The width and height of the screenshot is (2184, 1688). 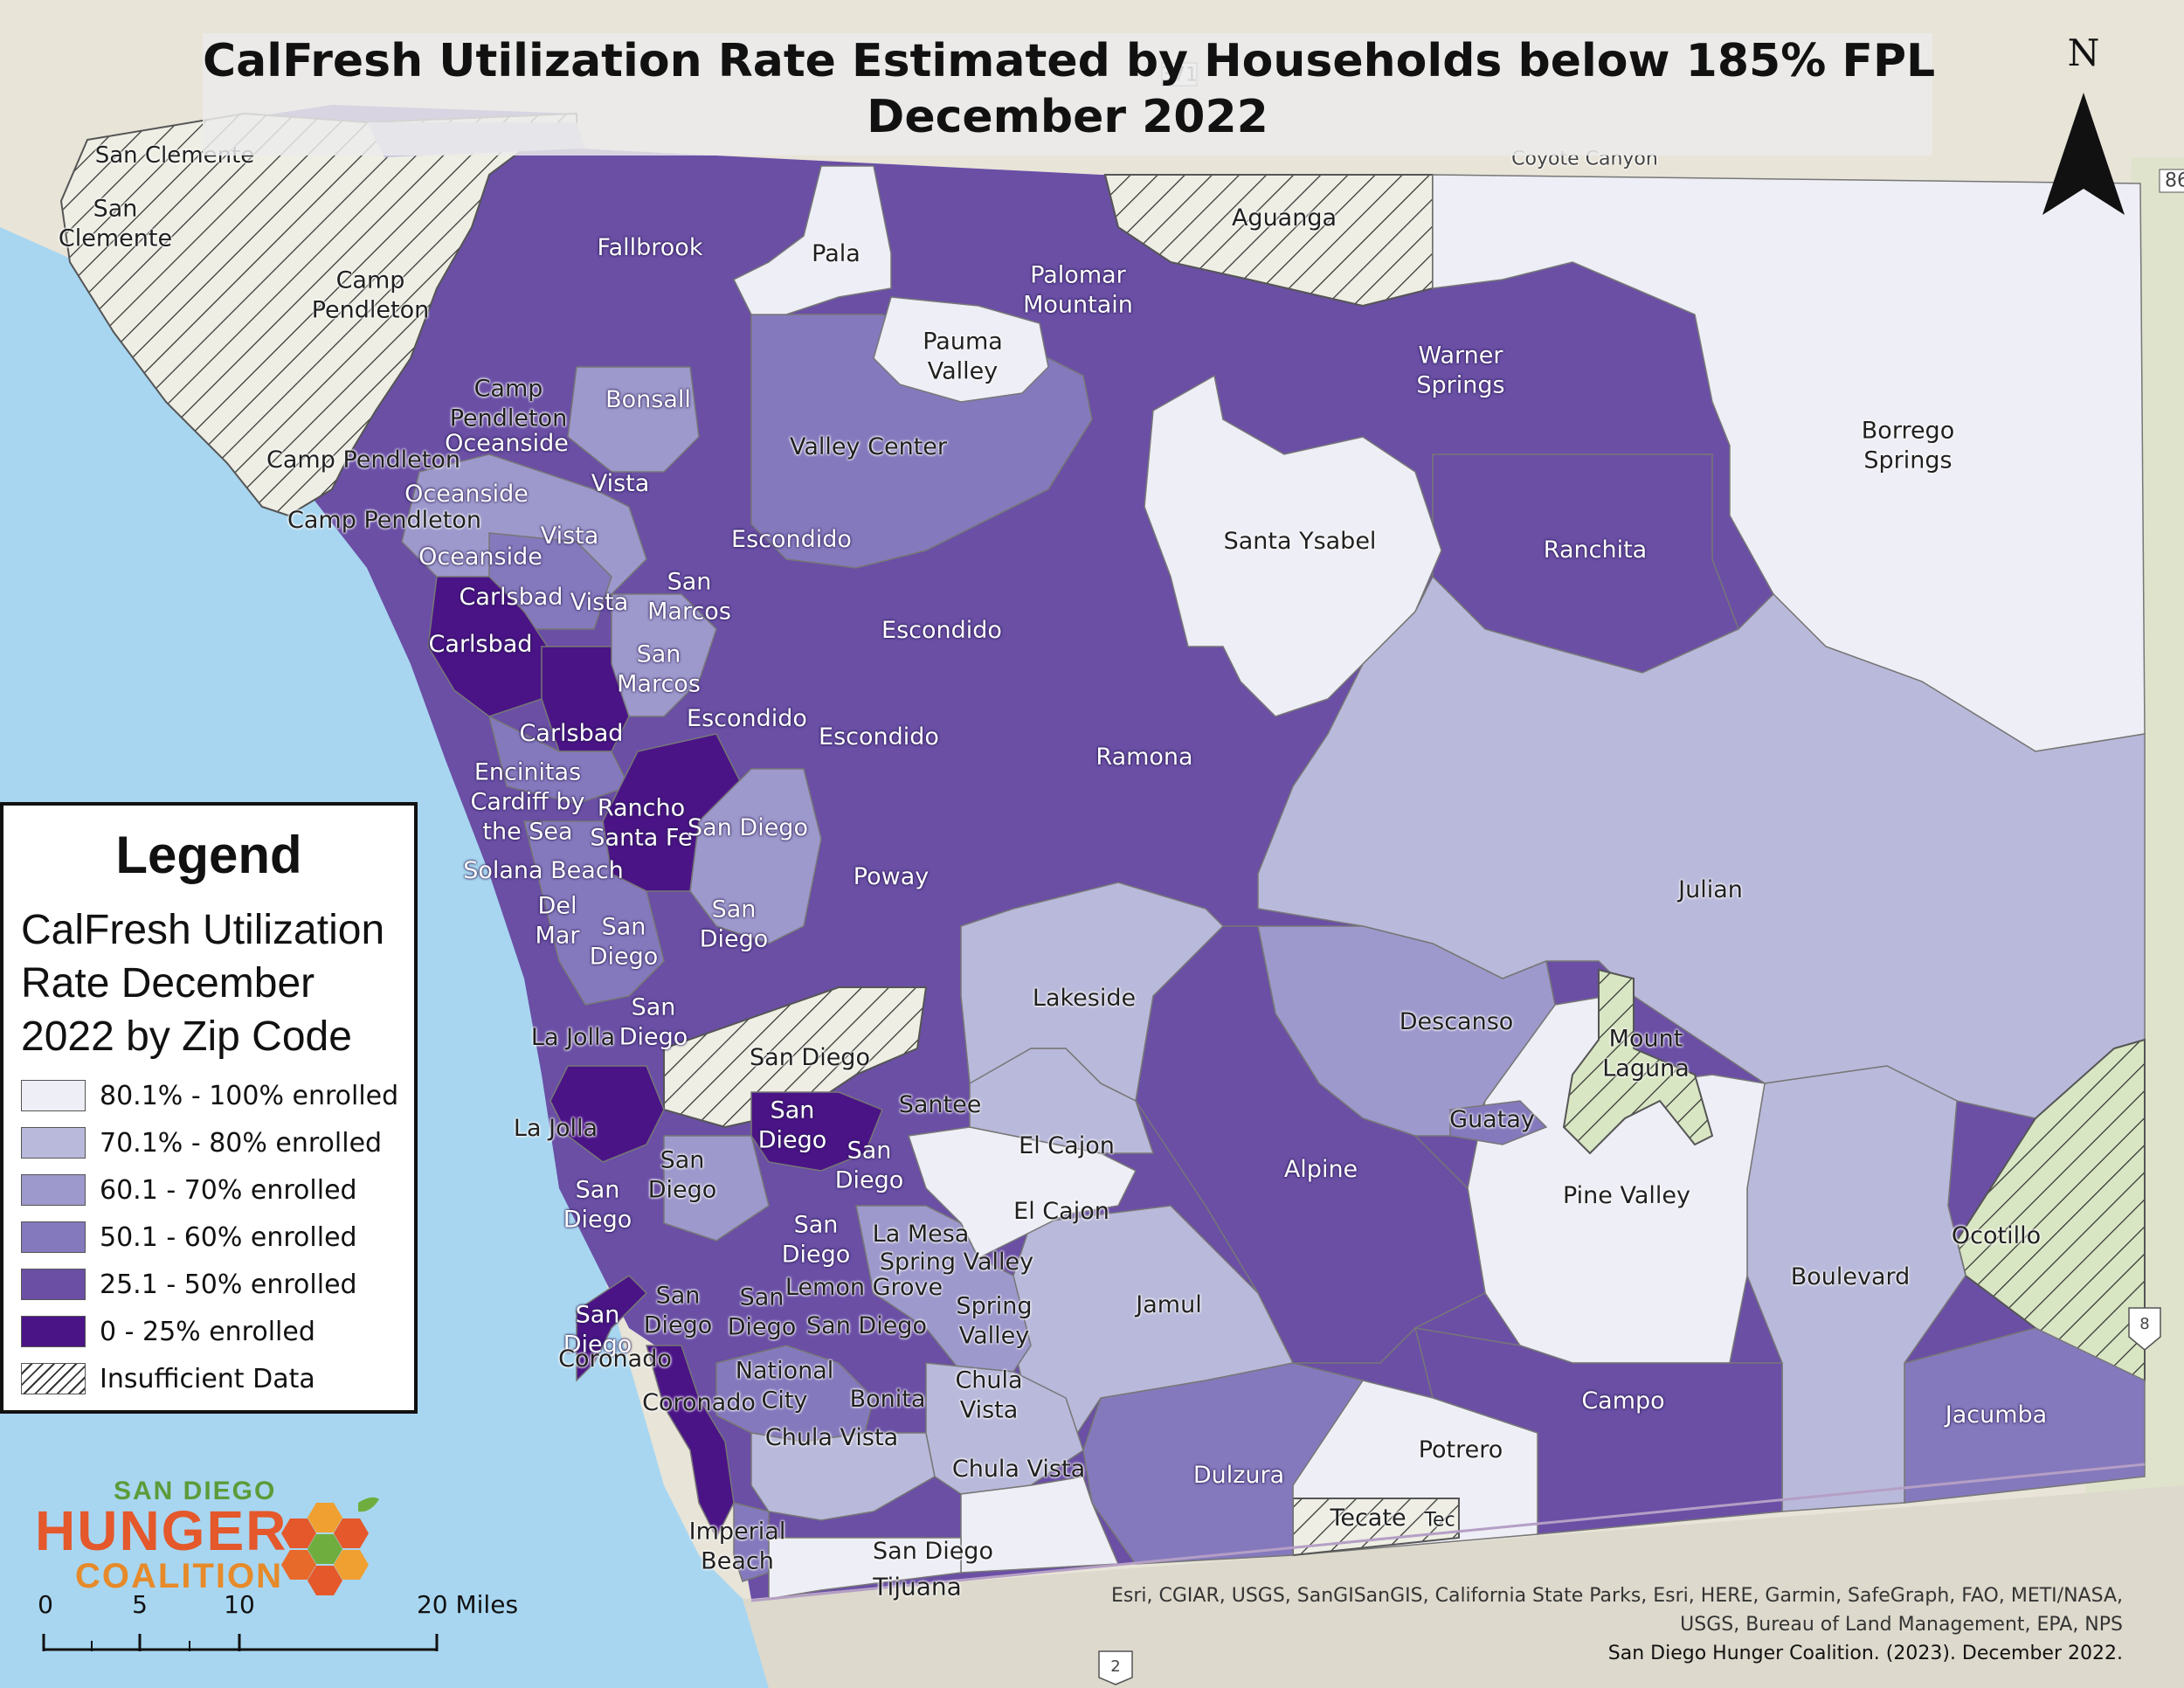 What do you see at coordinates (466, 494) in the screenshot?
I see `label-oceanside-b: Oceanside` at bounding box center [466, 494].